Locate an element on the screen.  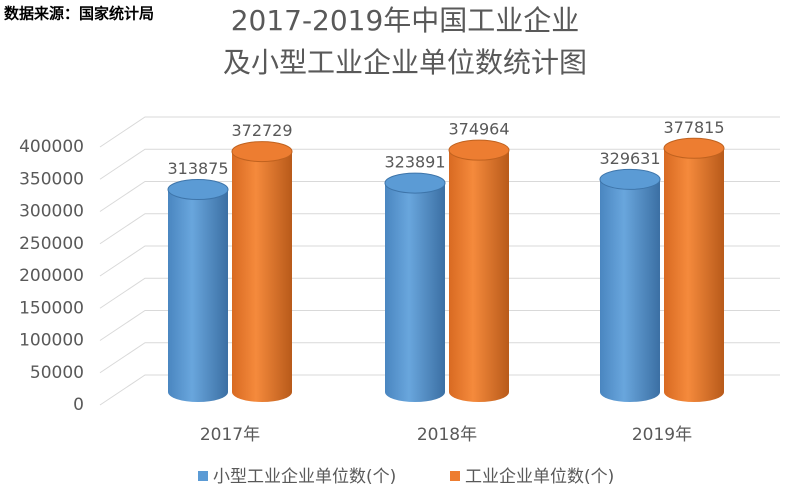
value-label: 377815 is located at coordinates (693, 127).